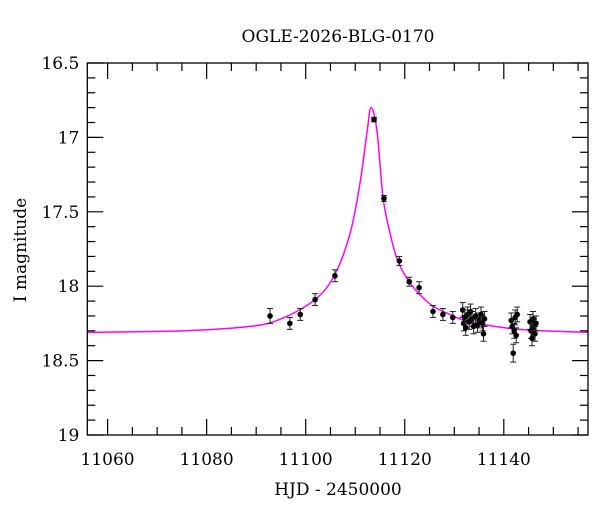 The image size is (600, 516). Describe the element at coordinates (207, 460) in the screenshot. I see `x-tick-label: 11080` at that location.